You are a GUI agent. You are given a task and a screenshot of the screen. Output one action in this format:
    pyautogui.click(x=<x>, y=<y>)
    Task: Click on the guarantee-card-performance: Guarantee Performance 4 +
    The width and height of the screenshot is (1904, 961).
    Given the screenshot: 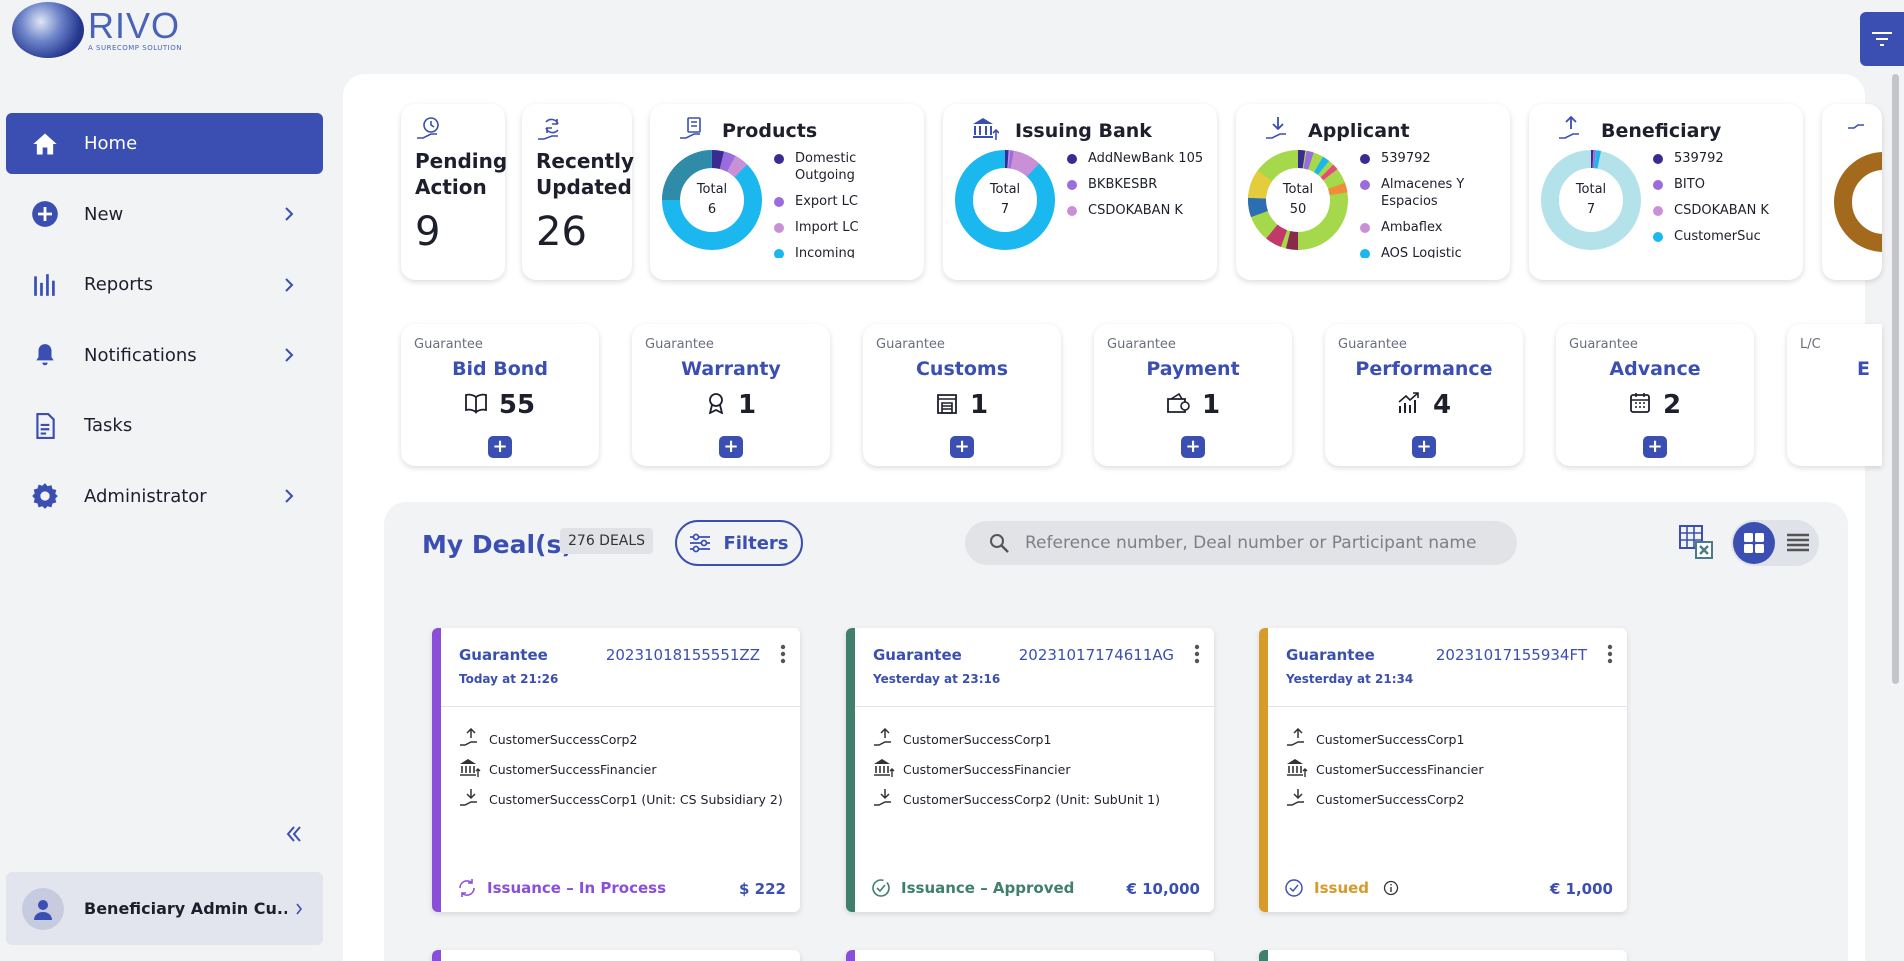 What is the action you would take?
    pyautogui.click(x=1424, y=395)
    